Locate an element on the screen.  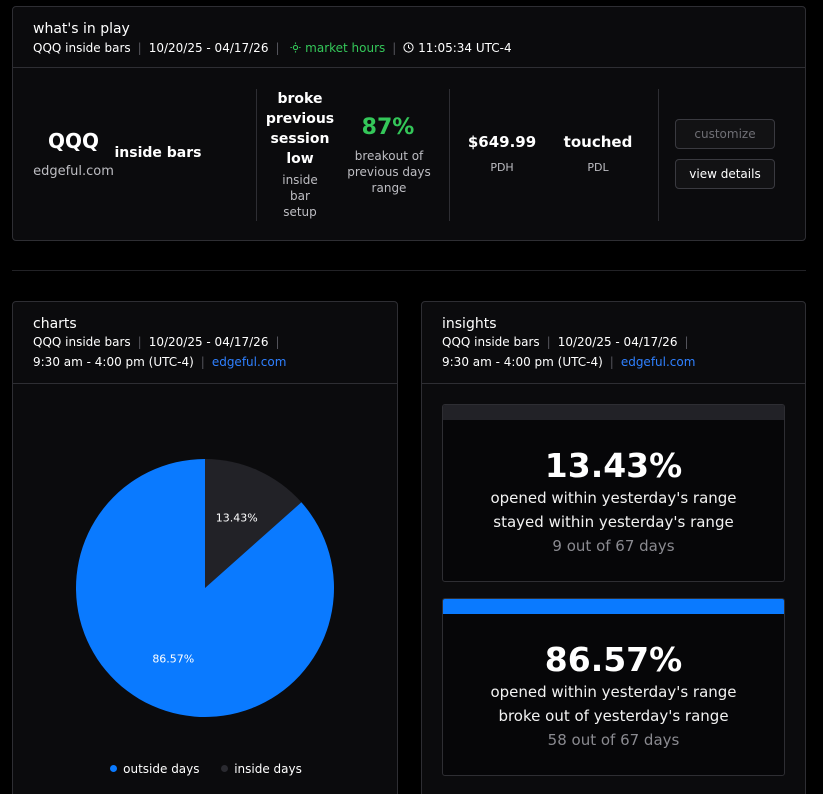
pie-slice-inside-days is located at coordinates (253, 523).